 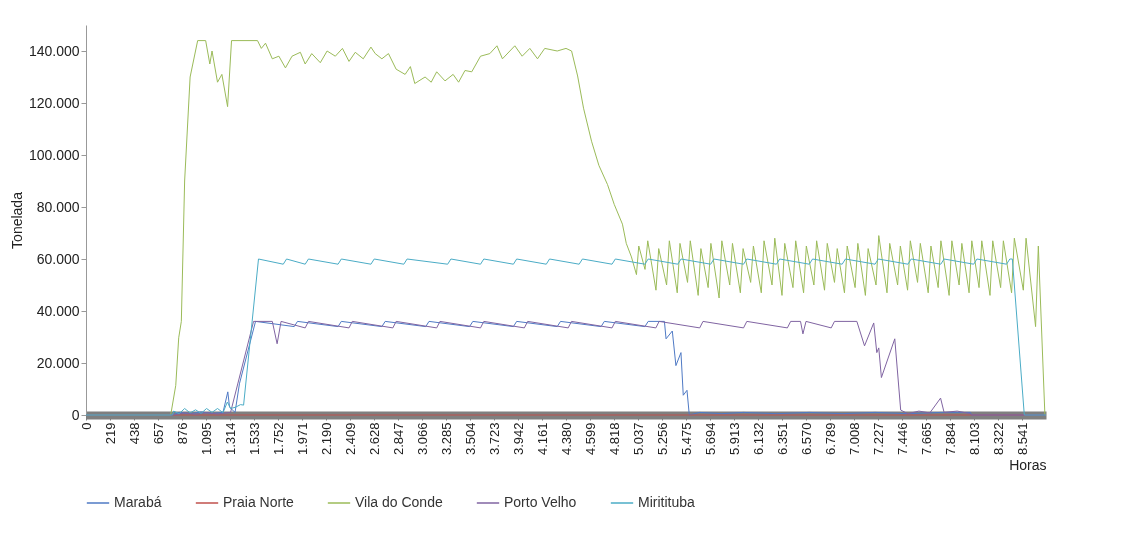 I want to click on x-tick-label: 4.599, so click(x=590, y=439).